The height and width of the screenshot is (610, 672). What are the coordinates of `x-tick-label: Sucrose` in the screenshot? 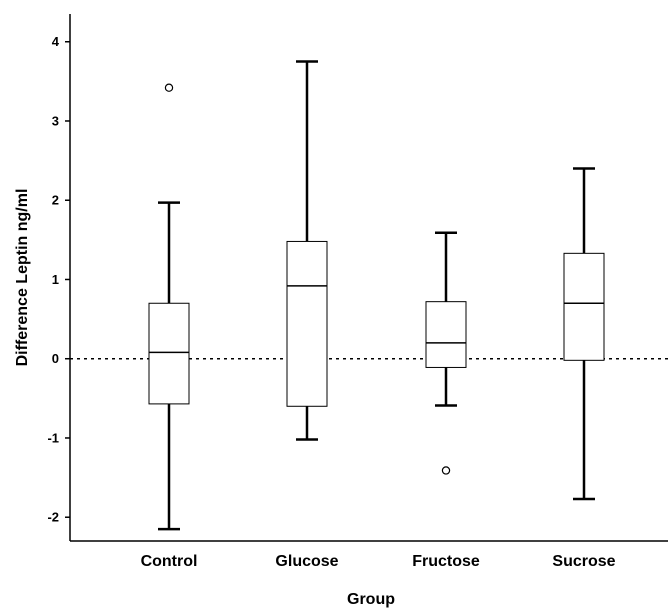 It's located at (583, 561).